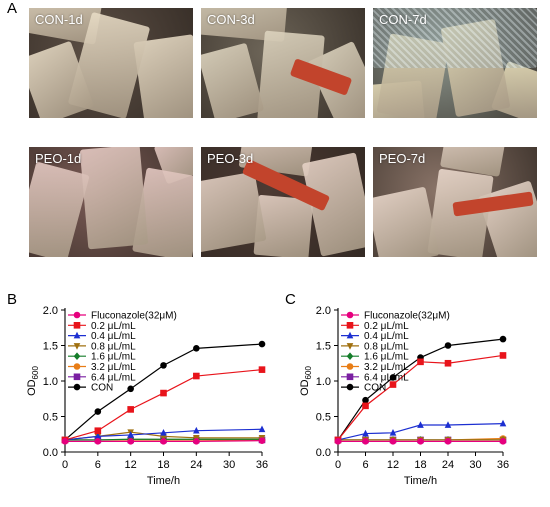 The width and height of the screenshot is (550, 507). I want to click on panel-label-b: B, so click(12, 299).